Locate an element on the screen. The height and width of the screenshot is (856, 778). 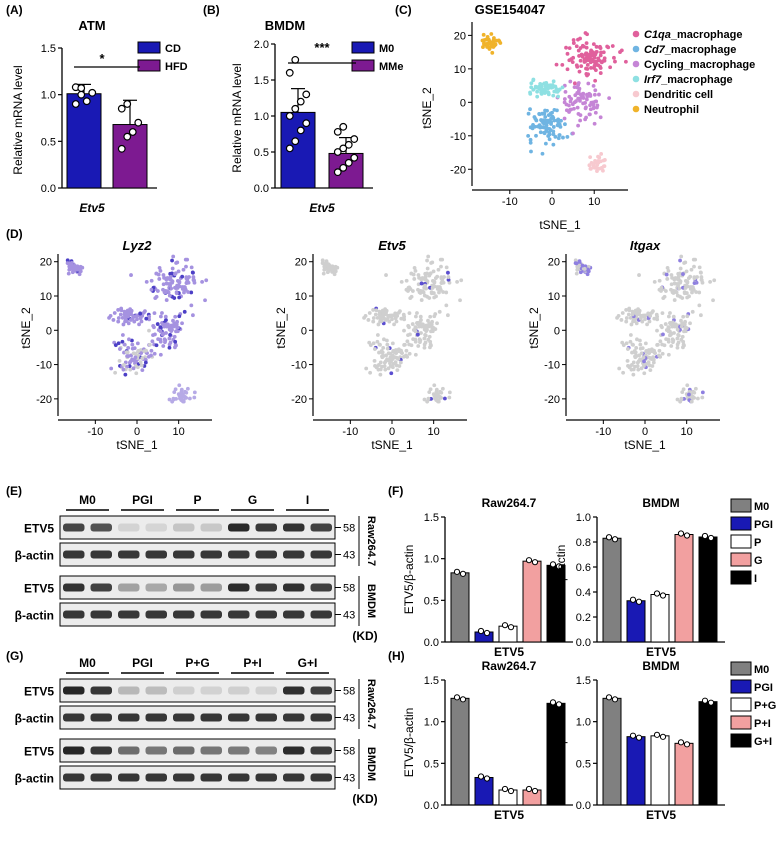
panelB-point is located at coordinates (289, 72).